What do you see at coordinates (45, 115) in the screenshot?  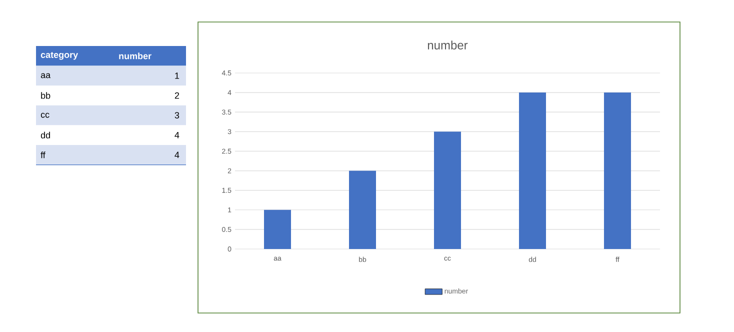 I see `category-label: cc` at bounding box center [45, 115].